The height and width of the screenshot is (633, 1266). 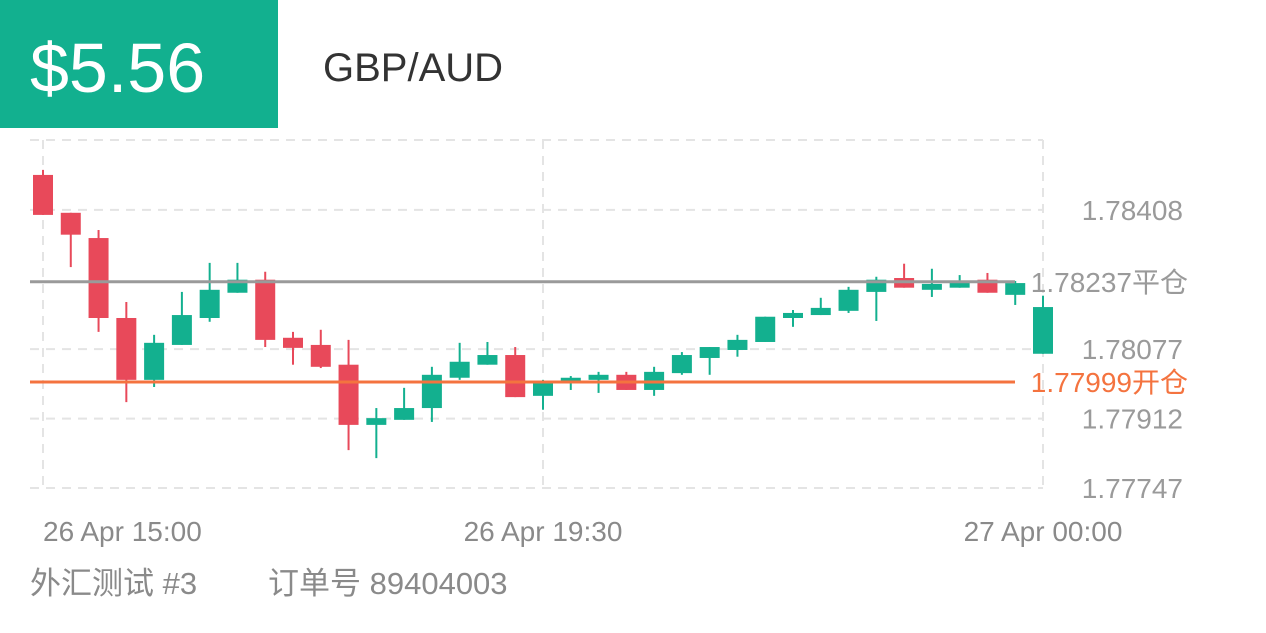 I want to click on x-tick-label: 27 Apr 00:00, so click(x=1043, y=531).